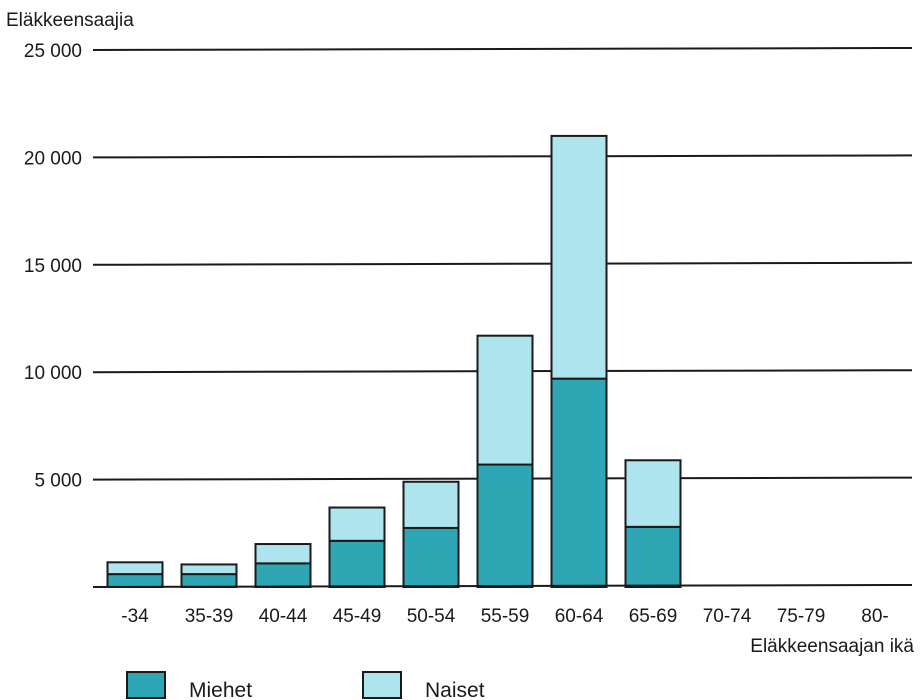 The height and width of the screenshot is (700, 922). What do you see at coordinates (874, 616) in the screenshot?
I see `x-tick-label: 80-` at bounding box center [874, 616].